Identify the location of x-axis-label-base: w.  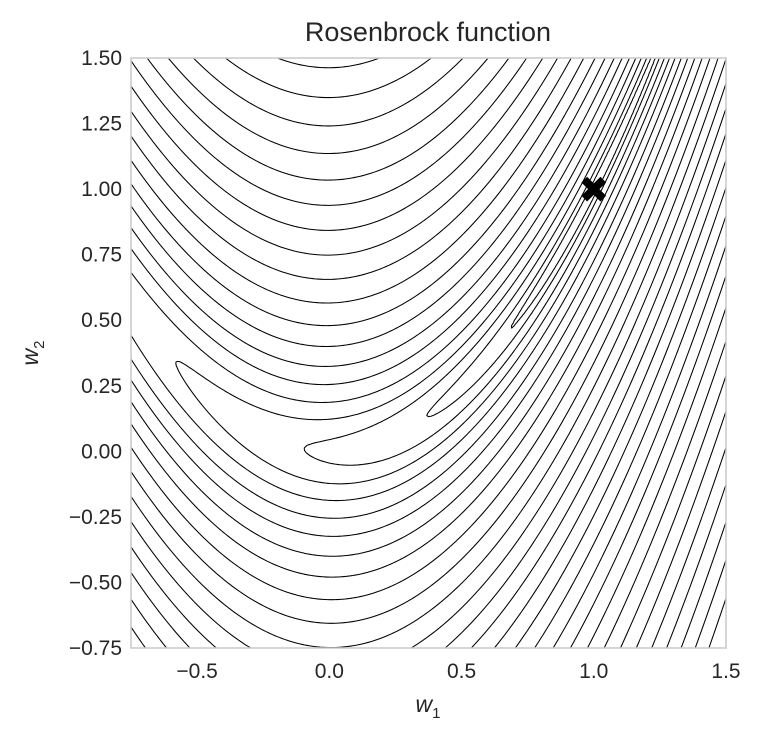
(425, 704).